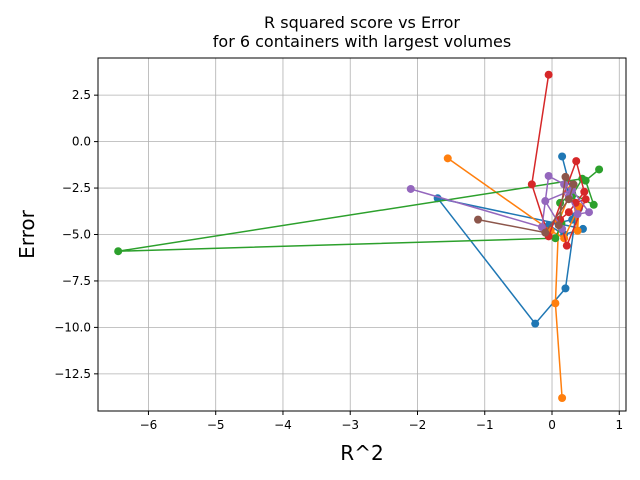 The width and height of the screenshot is (640, 480). Describe the element at coordinates (76, 281) in the screenshot. I see `y-tick-label: −7.5` at that location.